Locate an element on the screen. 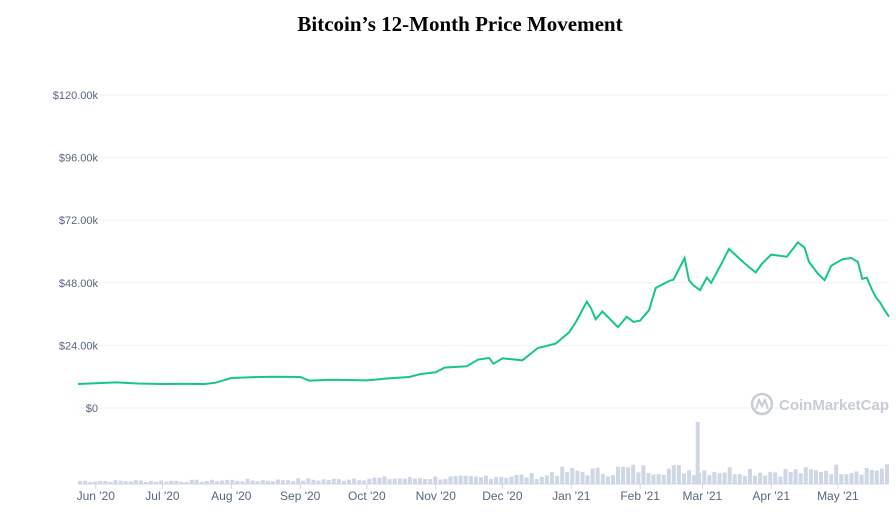  x-tick-label: Oct '20 is located at coordinates (367, 496).